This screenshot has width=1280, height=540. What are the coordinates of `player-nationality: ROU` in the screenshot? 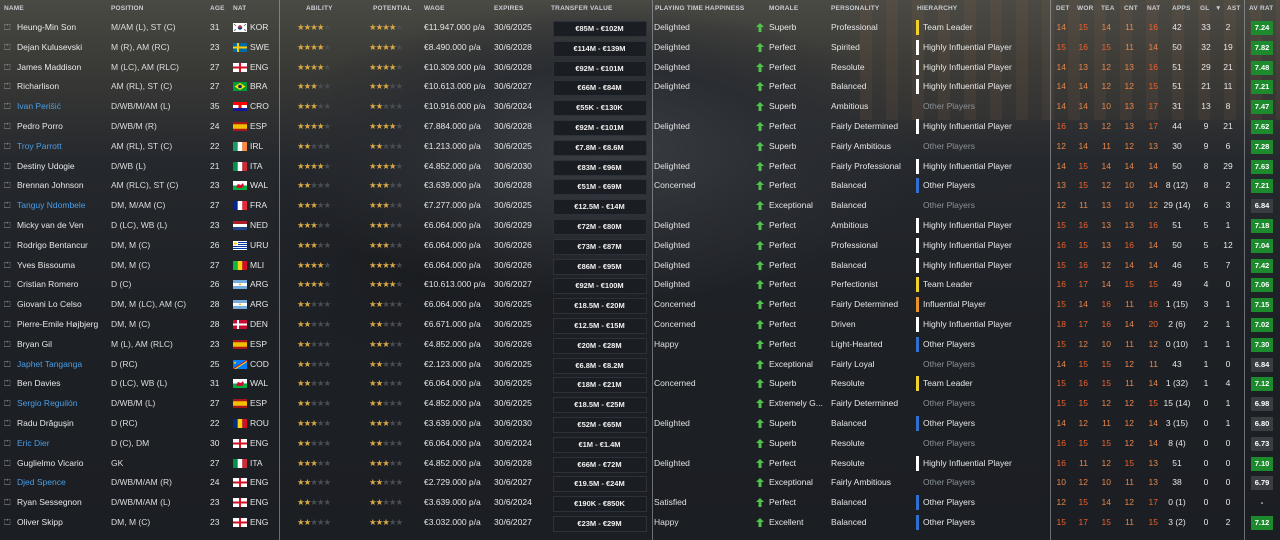 It's located at (259, 423).